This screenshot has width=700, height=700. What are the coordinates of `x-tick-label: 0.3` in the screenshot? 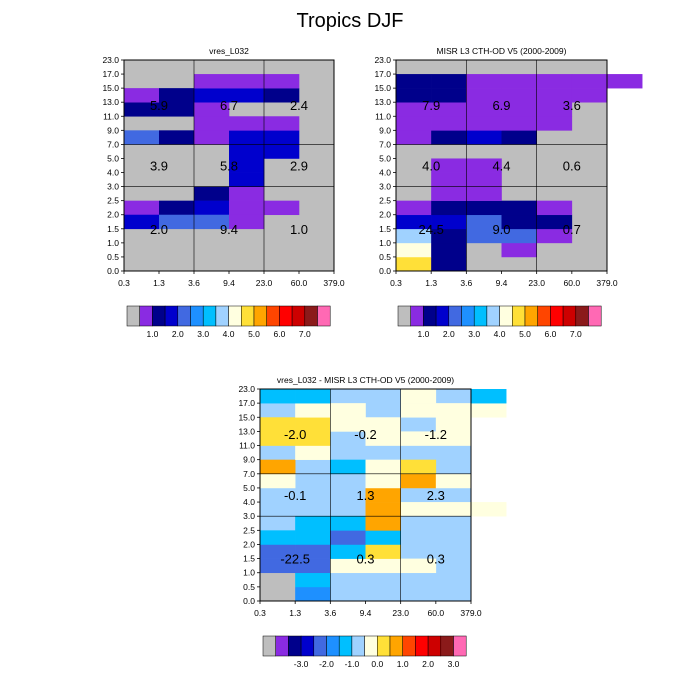 It's located at (396, 283).